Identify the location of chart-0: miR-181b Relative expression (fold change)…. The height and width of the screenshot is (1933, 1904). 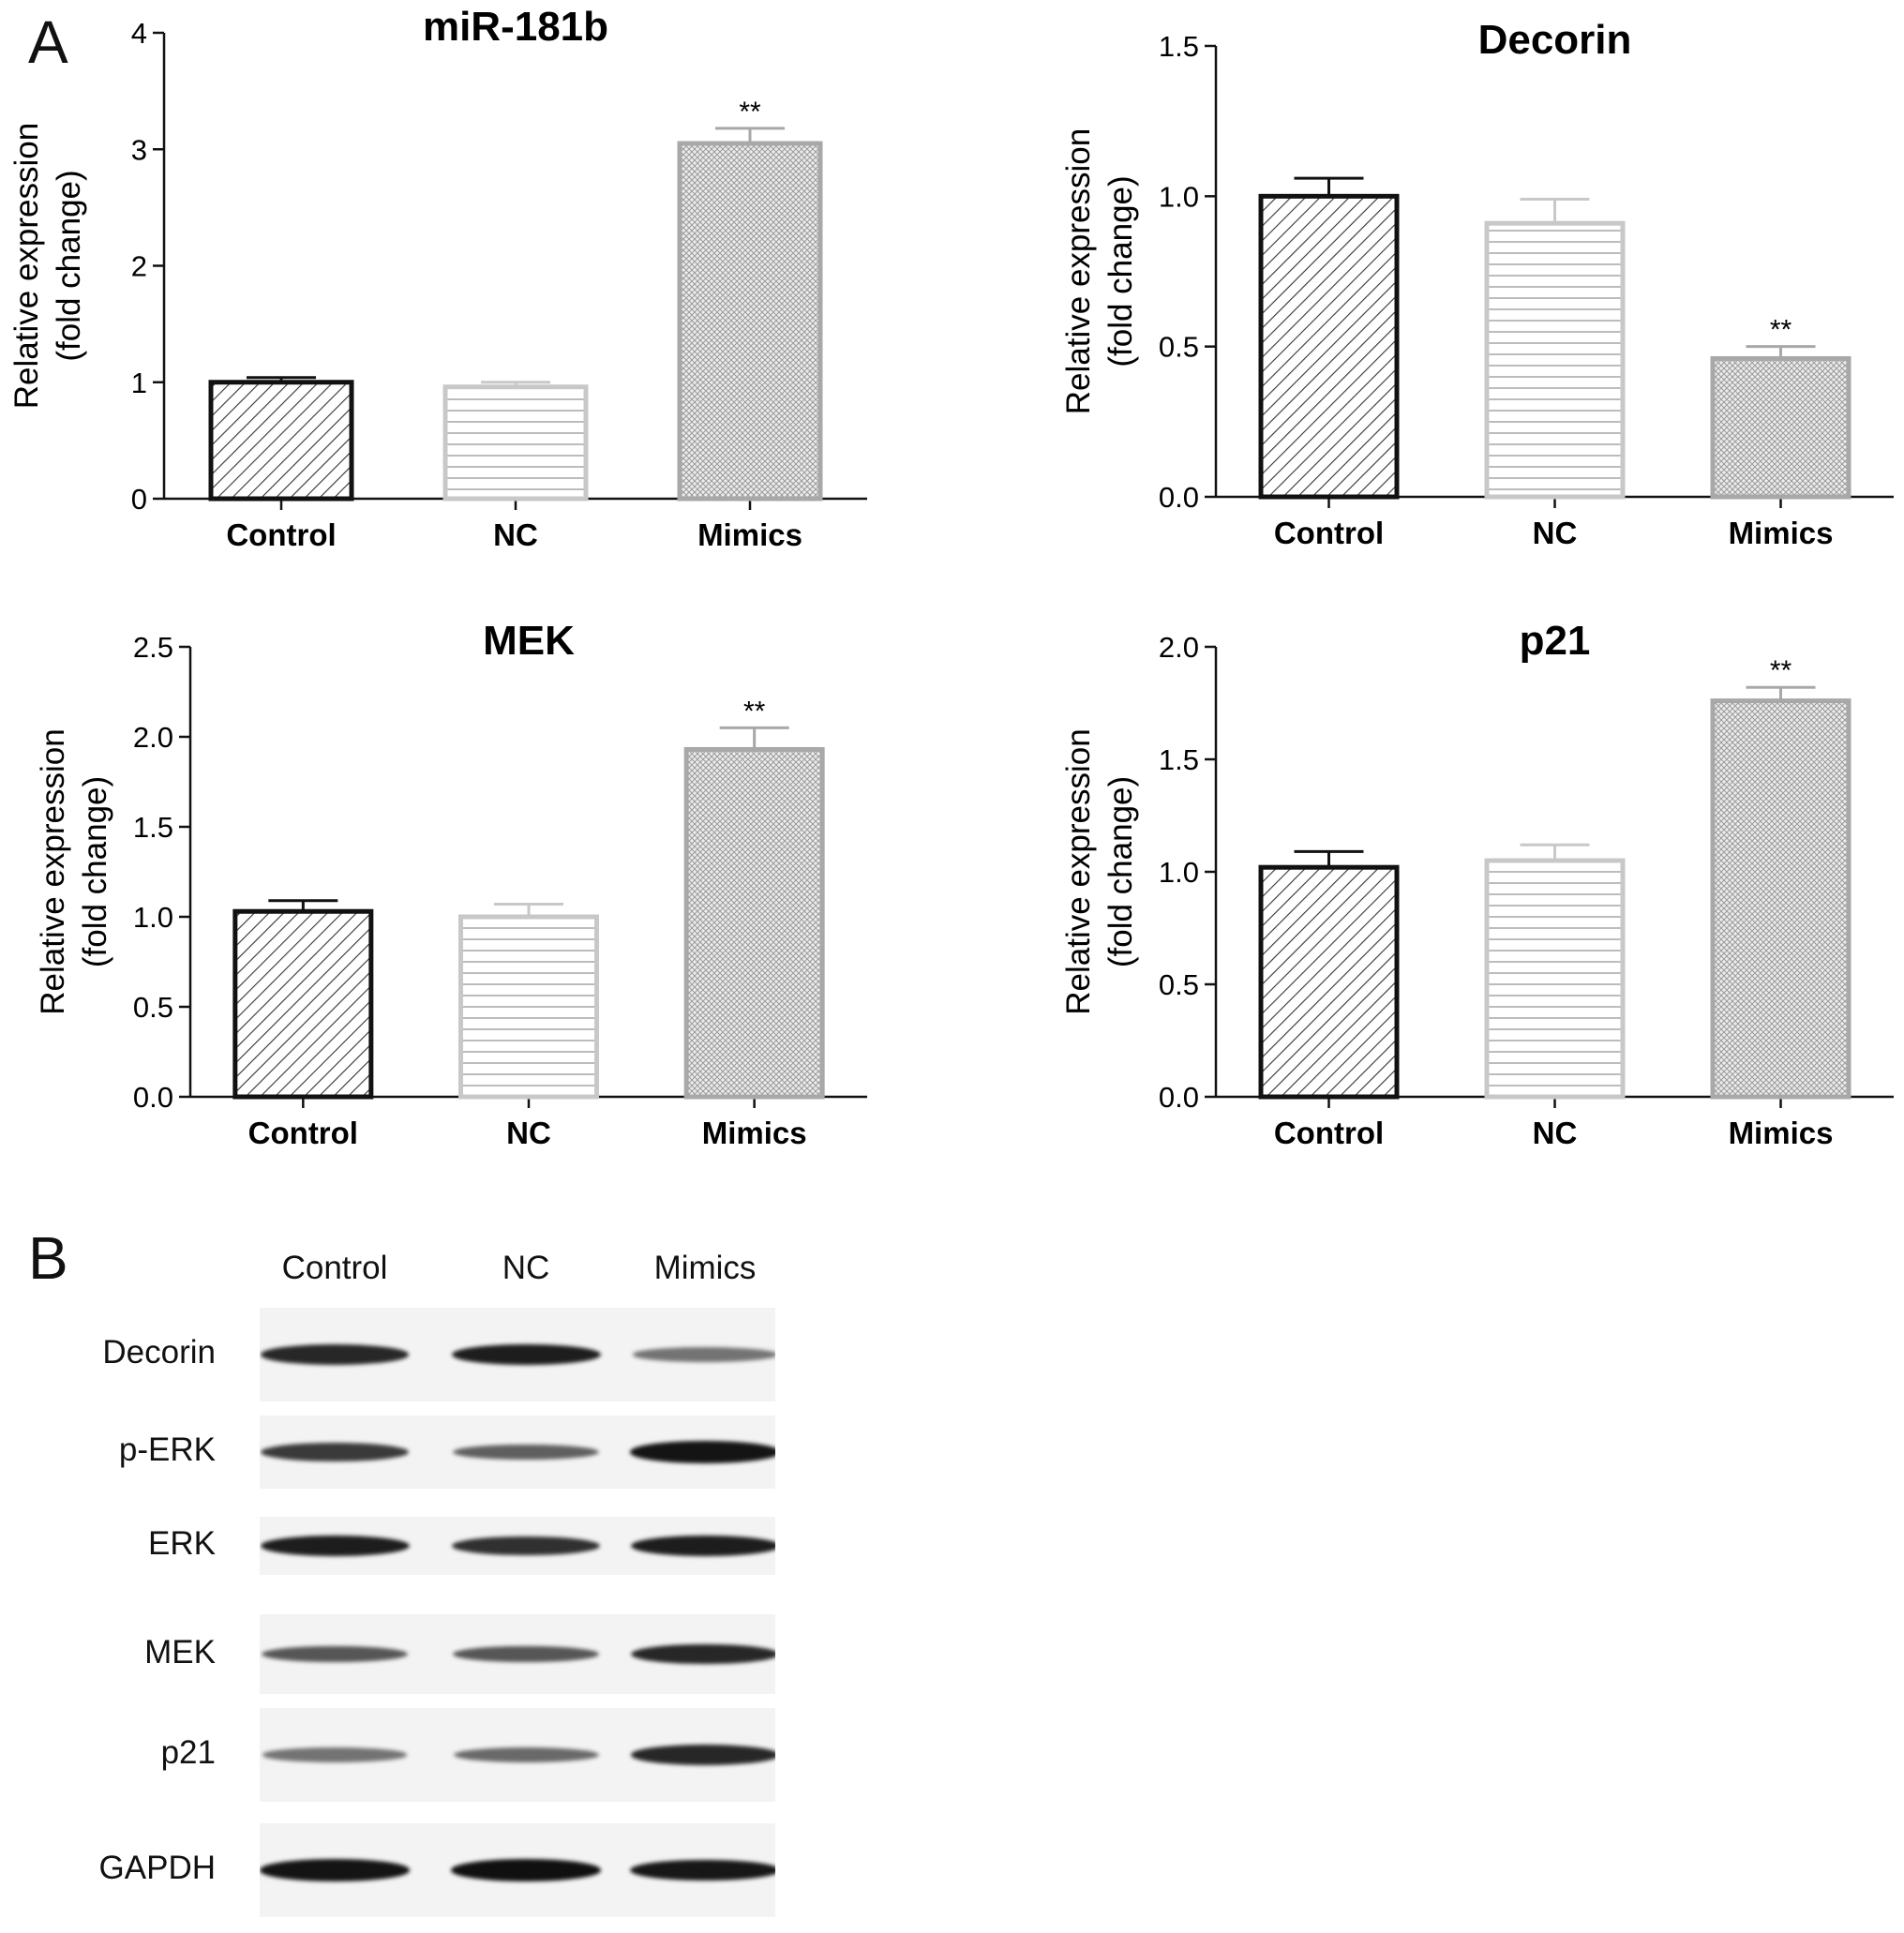
(437, 278).